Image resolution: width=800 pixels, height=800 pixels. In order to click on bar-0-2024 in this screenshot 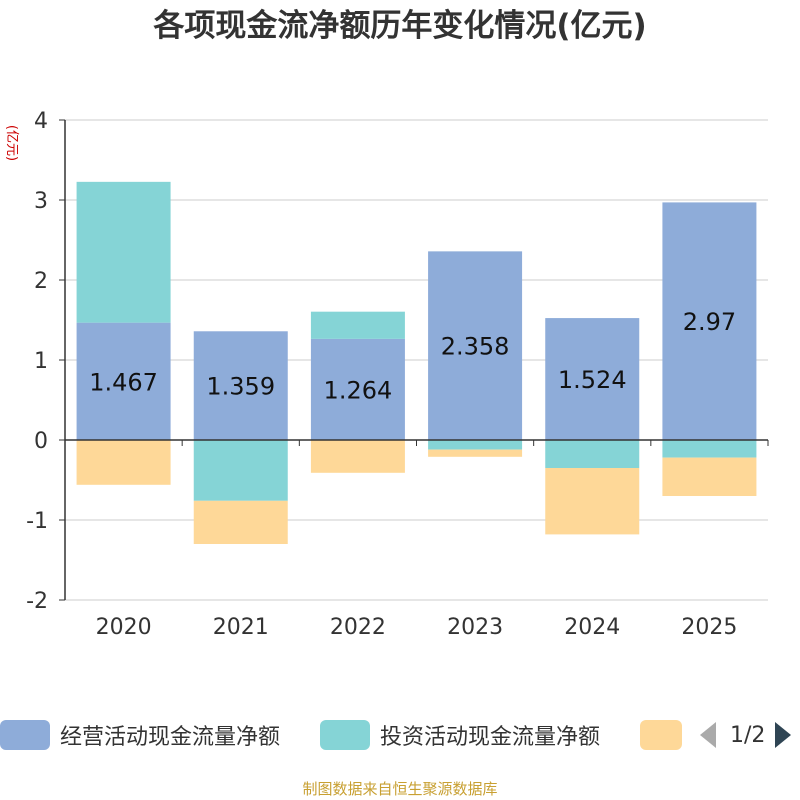, I will do `click(592, 379)`.